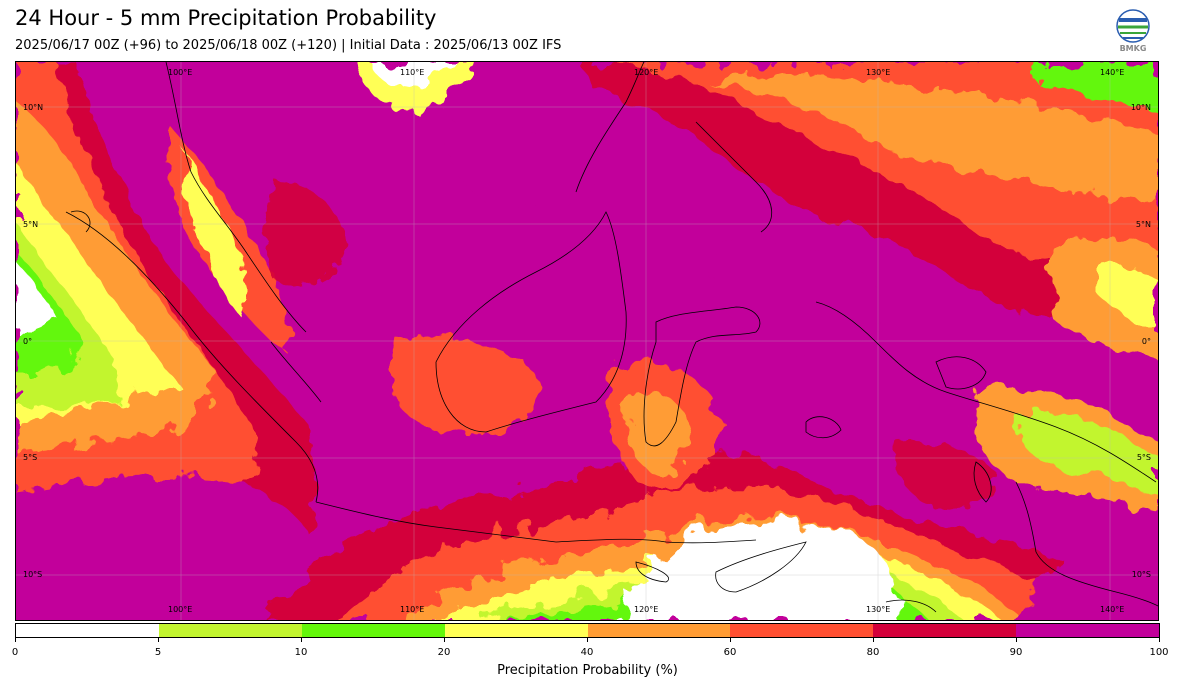 Image resolution: width=1180 pixels, height=690 pixels. Describe the element at coordinates (33, 107) in the screenshot. I see `lat-label-left: 10°N` at that location.